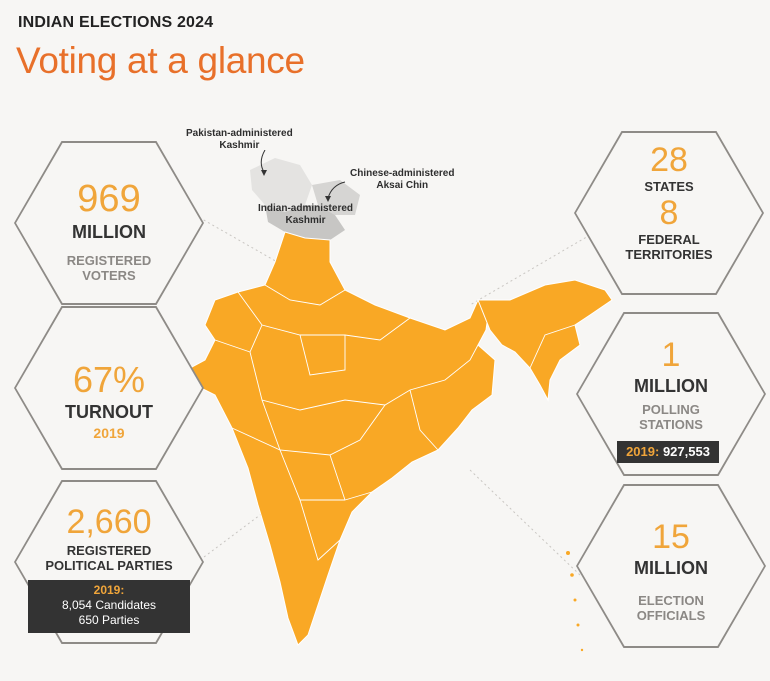  I want to click on hex-turnout, so click(109, 388).